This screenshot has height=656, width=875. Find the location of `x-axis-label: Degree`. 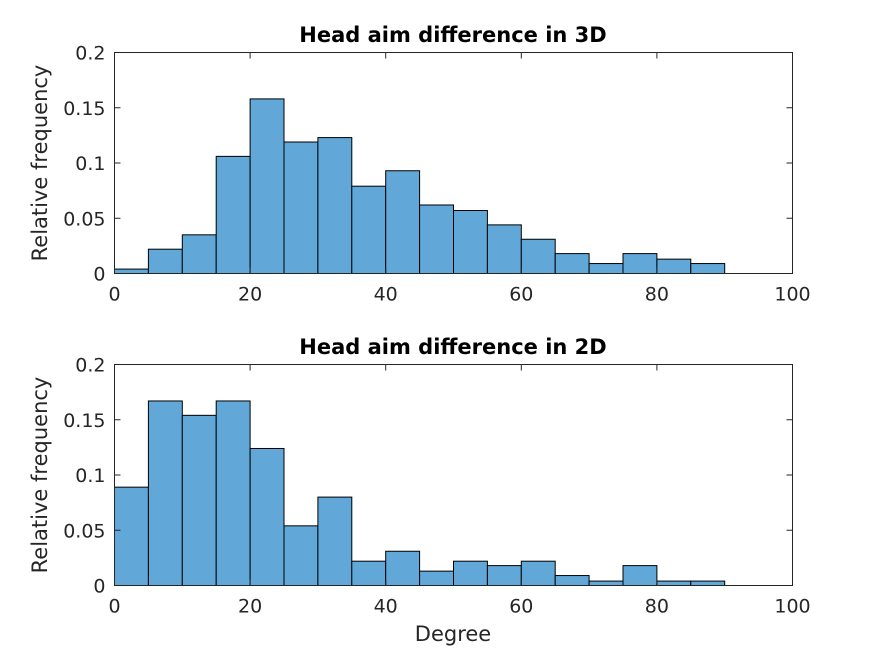

x-axis-label: Degree is located at coordinates (453, 634).